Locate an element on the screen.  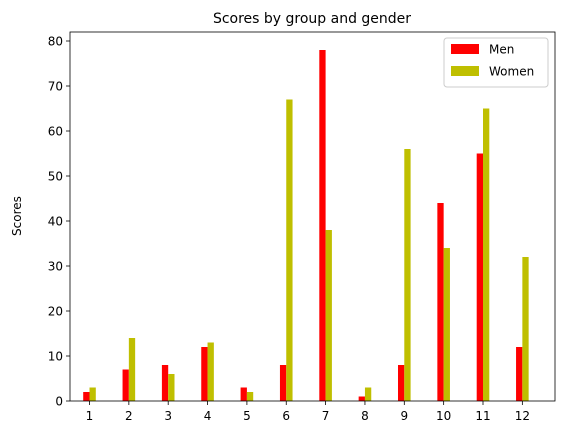
x-tick-label: 2 is located at coordinates (129, 416).